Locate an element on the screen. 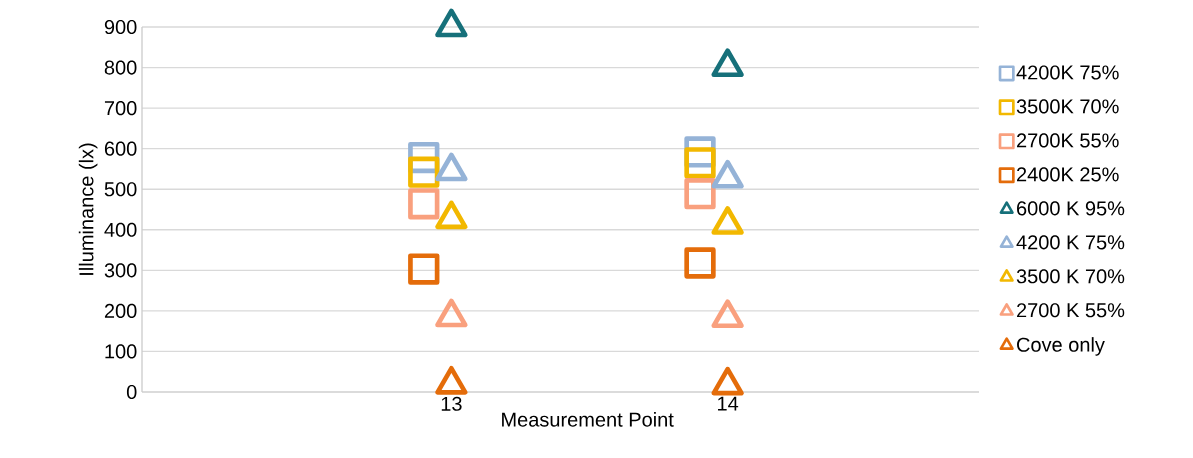 The width and height of the screenshot is (1193, 458). y-tick-label: 300 is located at coordinates (120, 270).